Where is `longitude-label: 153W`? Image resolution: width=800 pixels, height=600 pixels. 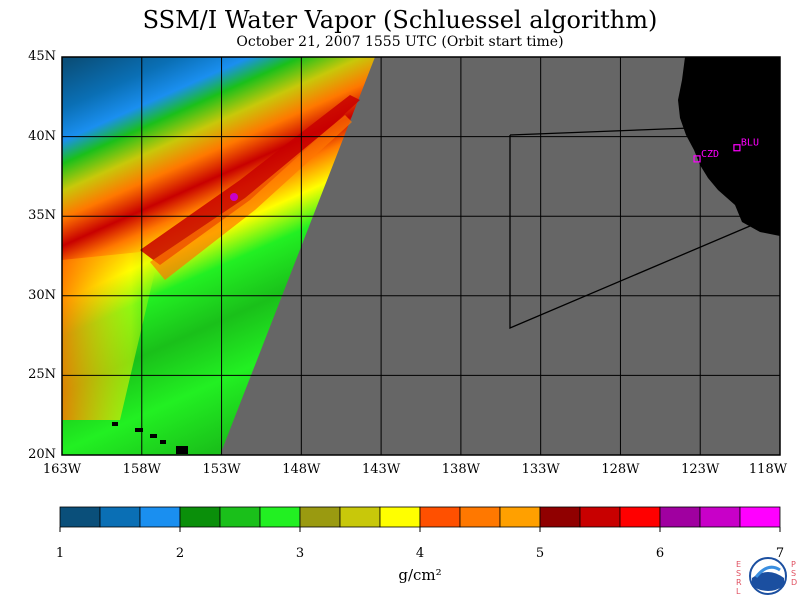
longitude-label: 153W is located at coordinates (221, 469).